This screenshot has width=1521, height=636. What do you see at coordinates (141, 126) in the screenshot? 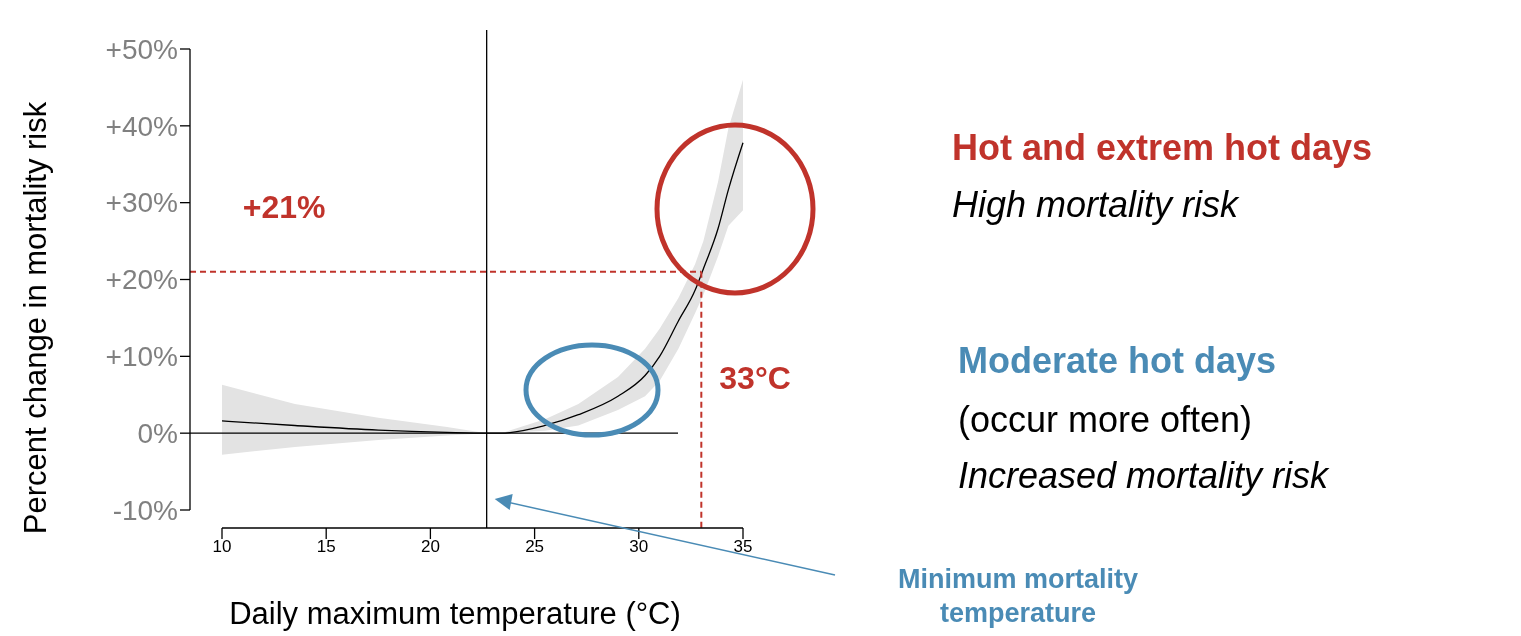
I see `y-tick-label: +40%` at bounding box center [141, 126].